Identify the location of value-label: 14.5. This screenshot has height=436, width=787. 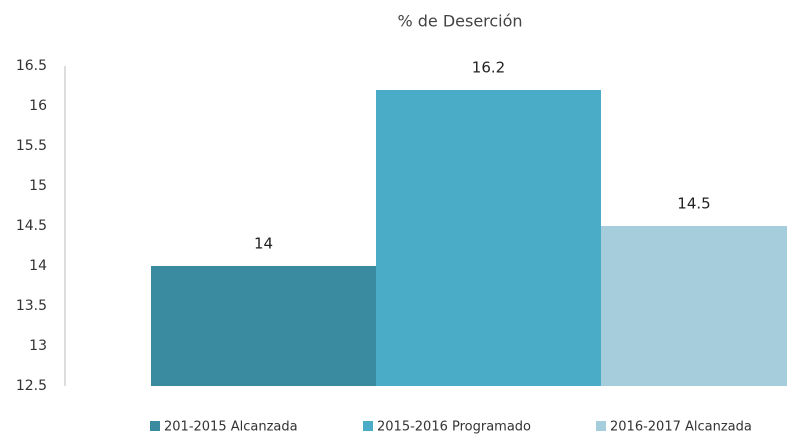
(693, 204).